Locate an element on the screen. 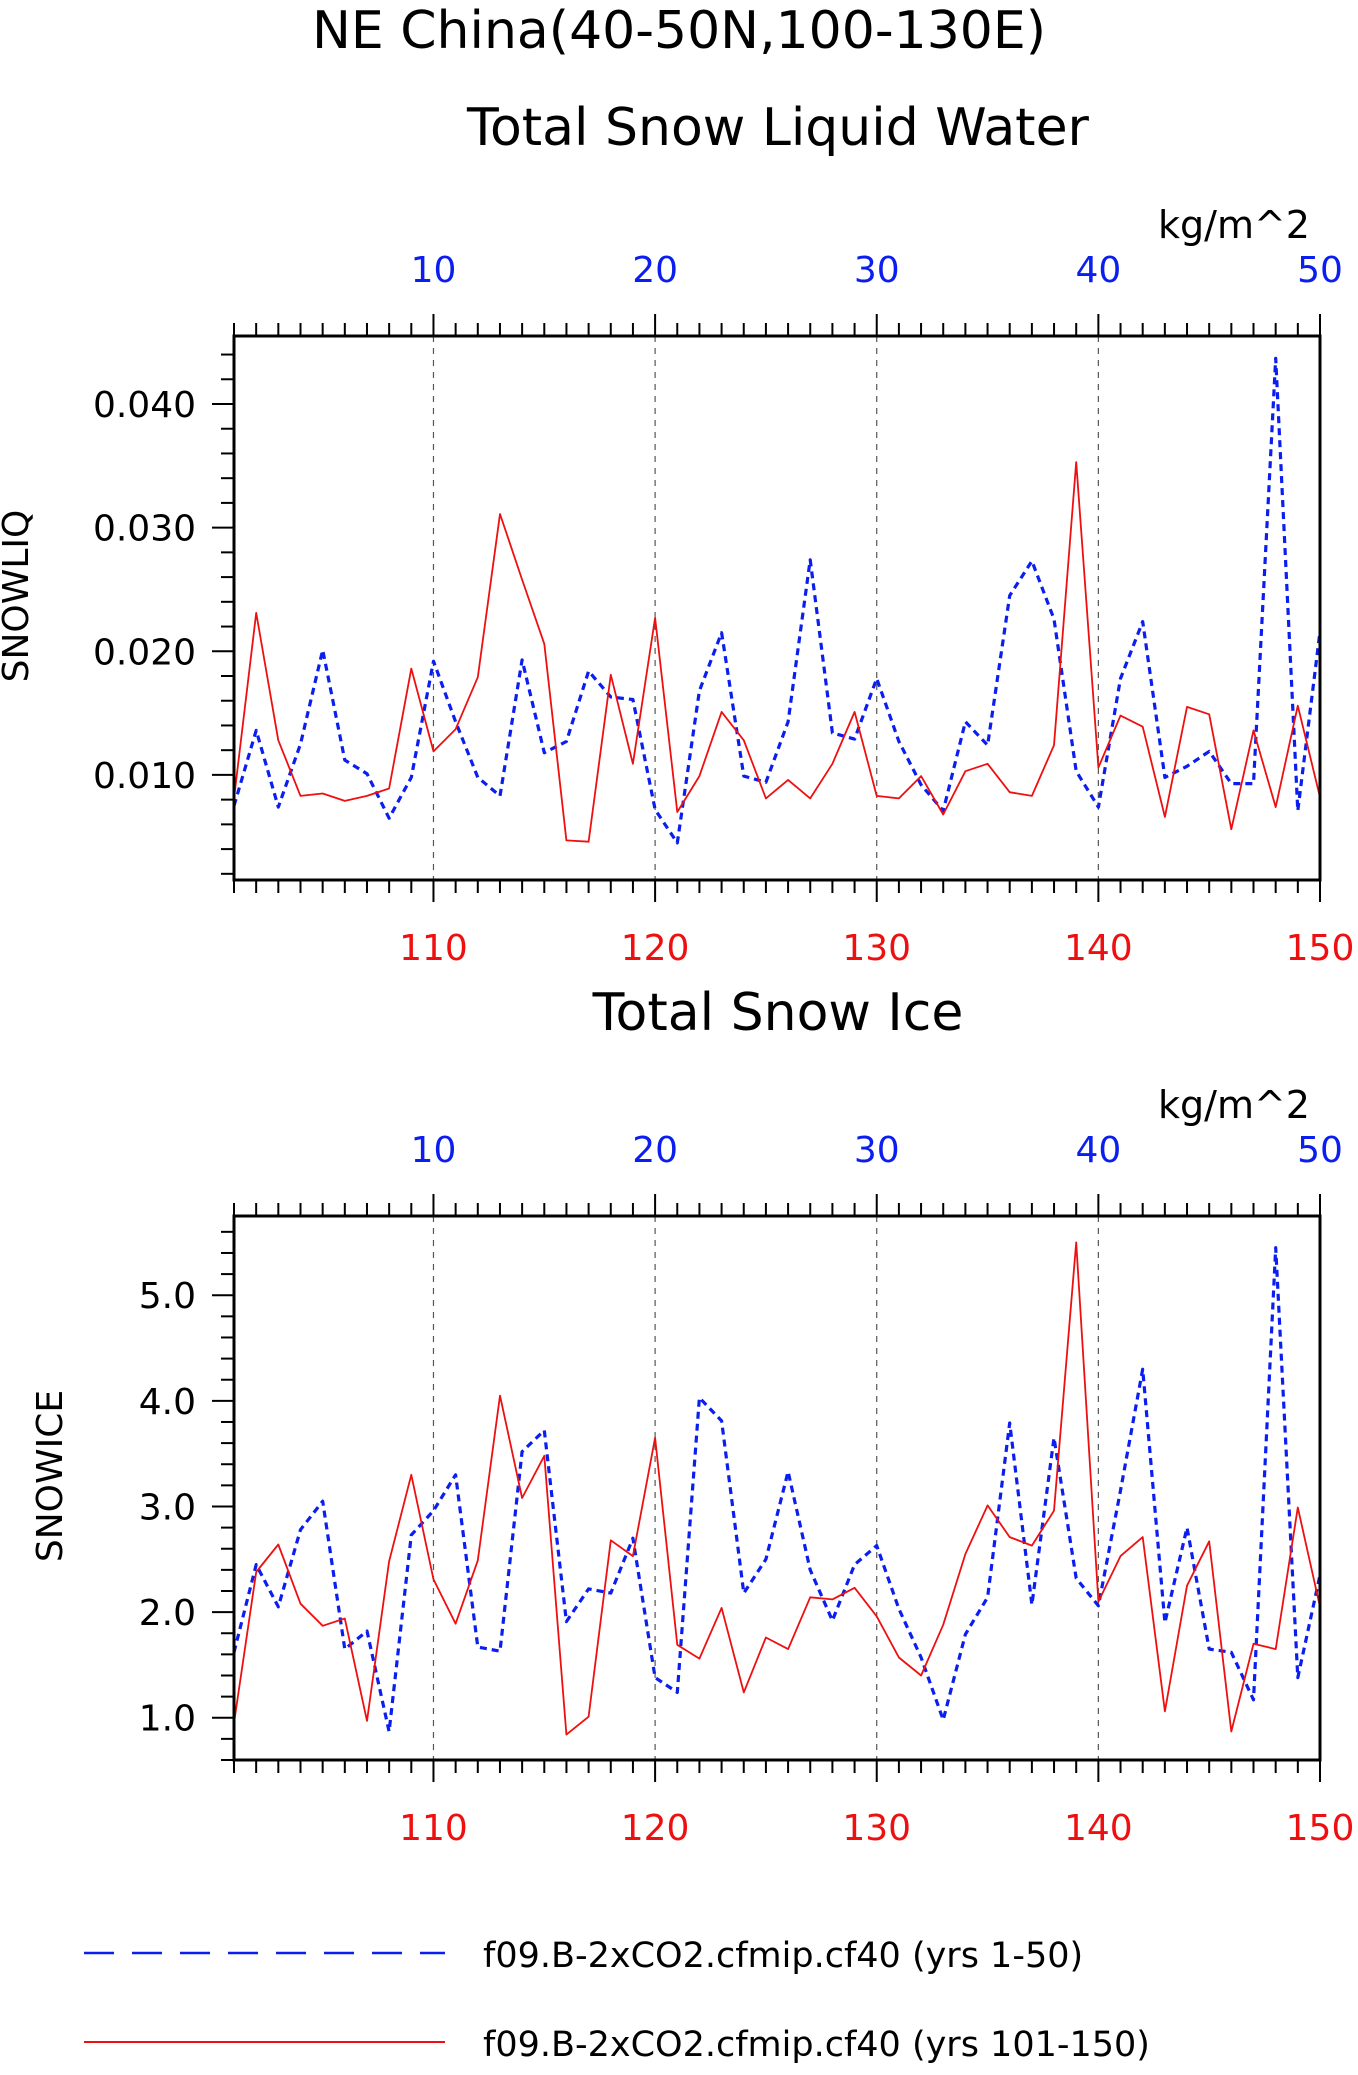  panel-1-bottom-tick-label-120: 120 is located at coordinates (655, 948).